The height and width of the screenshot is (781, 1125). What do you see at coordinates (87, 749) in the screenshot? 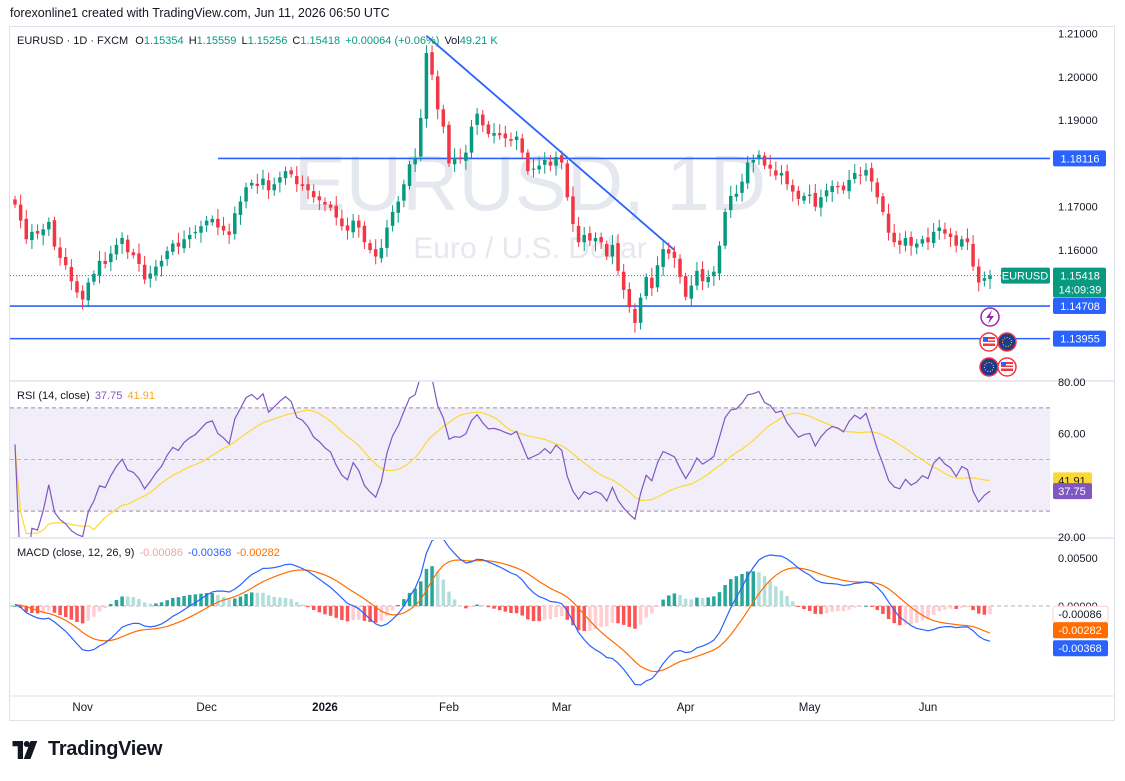
I see `tradingview-logo: TradingView` at bounding box center [87, 749].